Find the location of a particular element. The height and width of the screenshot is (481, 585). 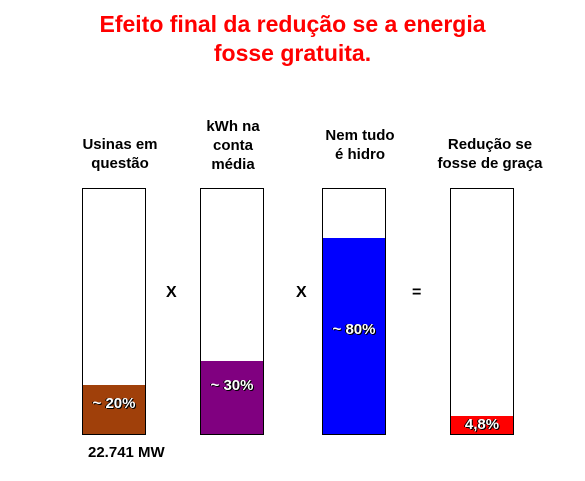

label-usinas-line-1: Usinas em is located at coordinates (120, 144).